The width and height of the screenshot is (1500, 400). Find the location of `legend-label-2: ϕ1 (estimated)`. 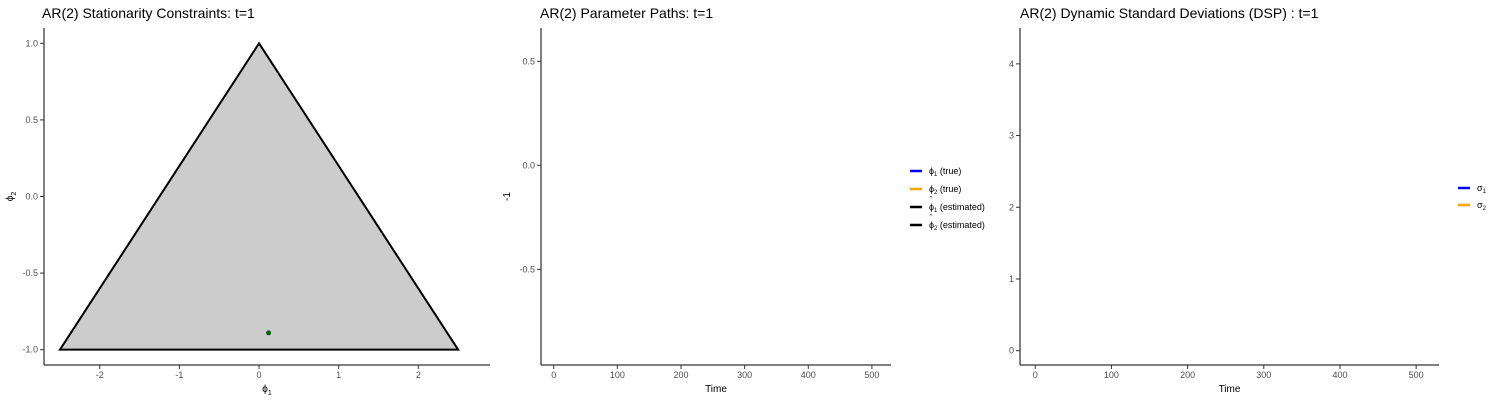

legend-label-2: ϕ1 (estimated) is located at coordinates (957, 208).